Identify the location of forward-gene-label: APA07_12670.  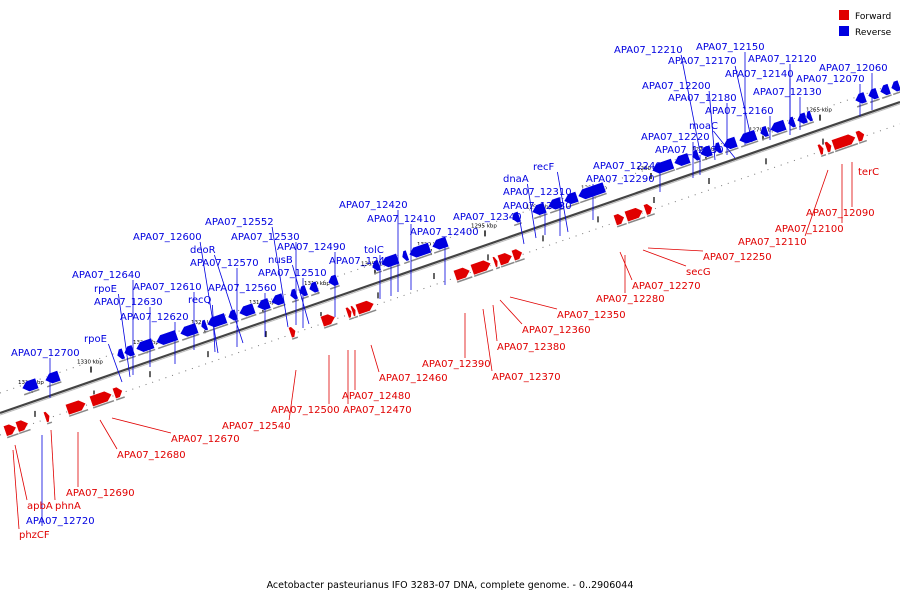
(205, 439).